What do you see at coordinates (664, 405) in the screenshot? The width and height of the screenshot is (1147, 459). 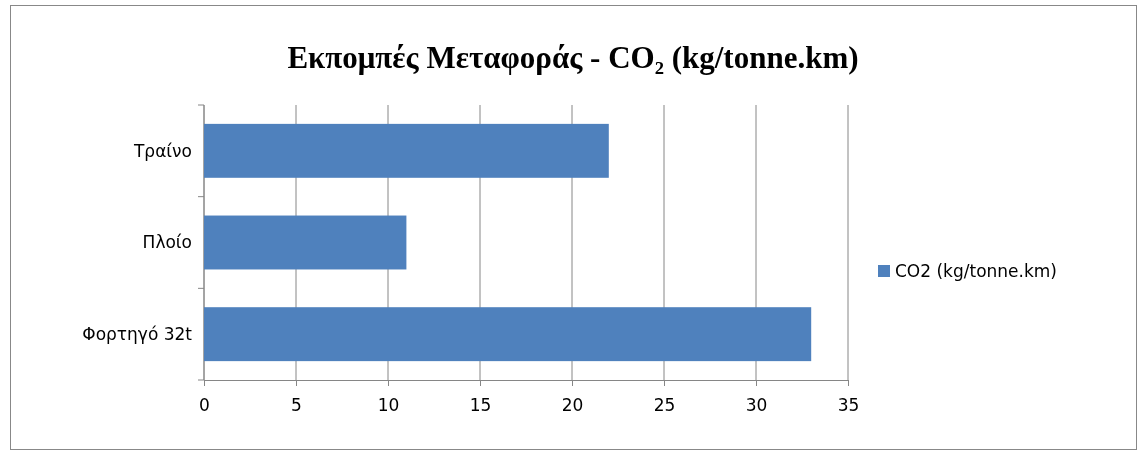 I see `x-tick-label: 25` at bounding box center [664, 405].